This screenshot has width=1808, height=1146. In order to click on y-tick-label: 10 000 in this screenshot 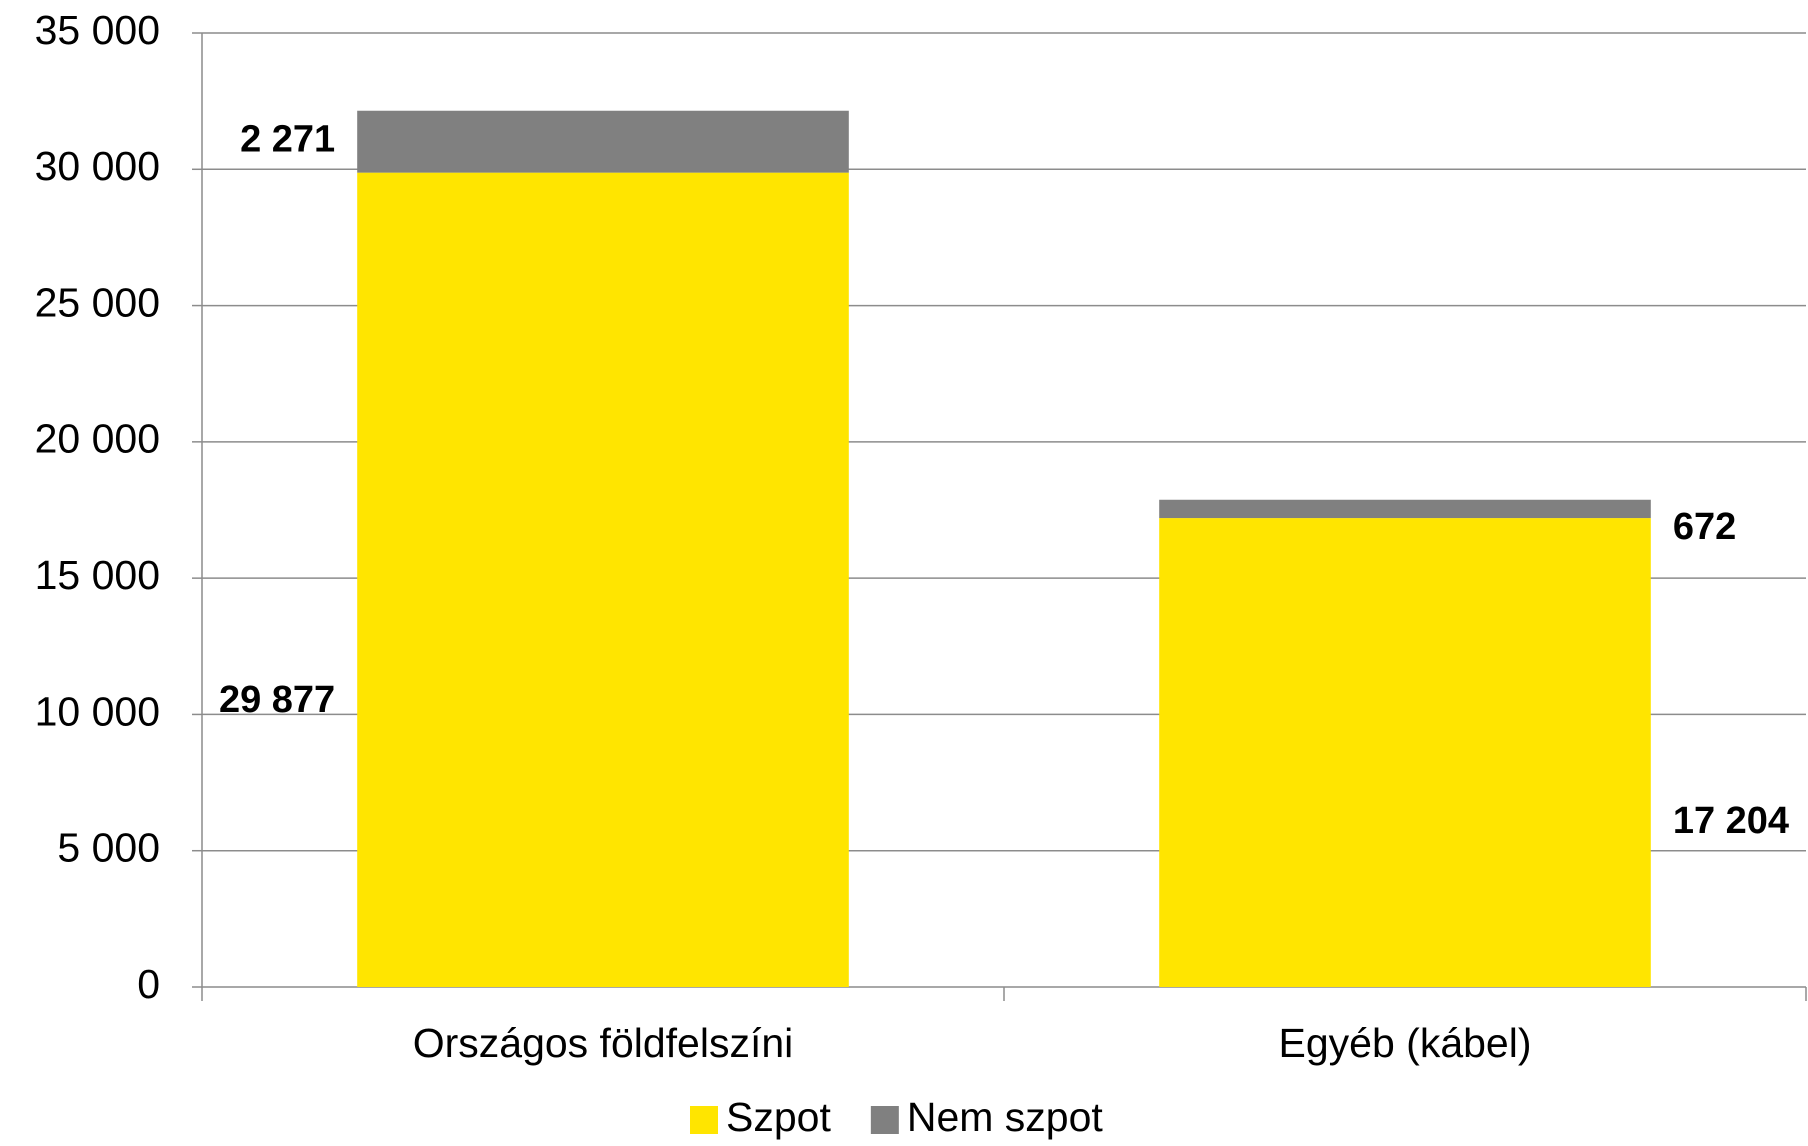, I will do `click(97, 711)`.